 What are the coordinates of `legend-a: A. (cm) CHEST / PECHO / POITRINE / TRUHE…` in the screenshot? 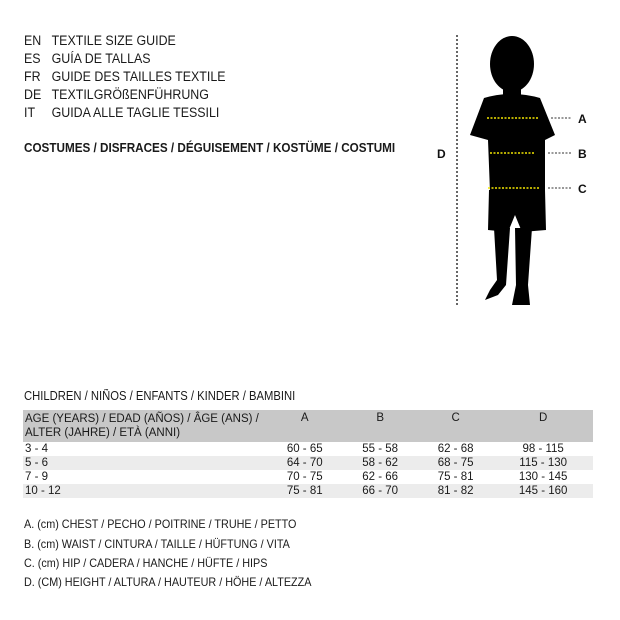 It's located at (160, 524).